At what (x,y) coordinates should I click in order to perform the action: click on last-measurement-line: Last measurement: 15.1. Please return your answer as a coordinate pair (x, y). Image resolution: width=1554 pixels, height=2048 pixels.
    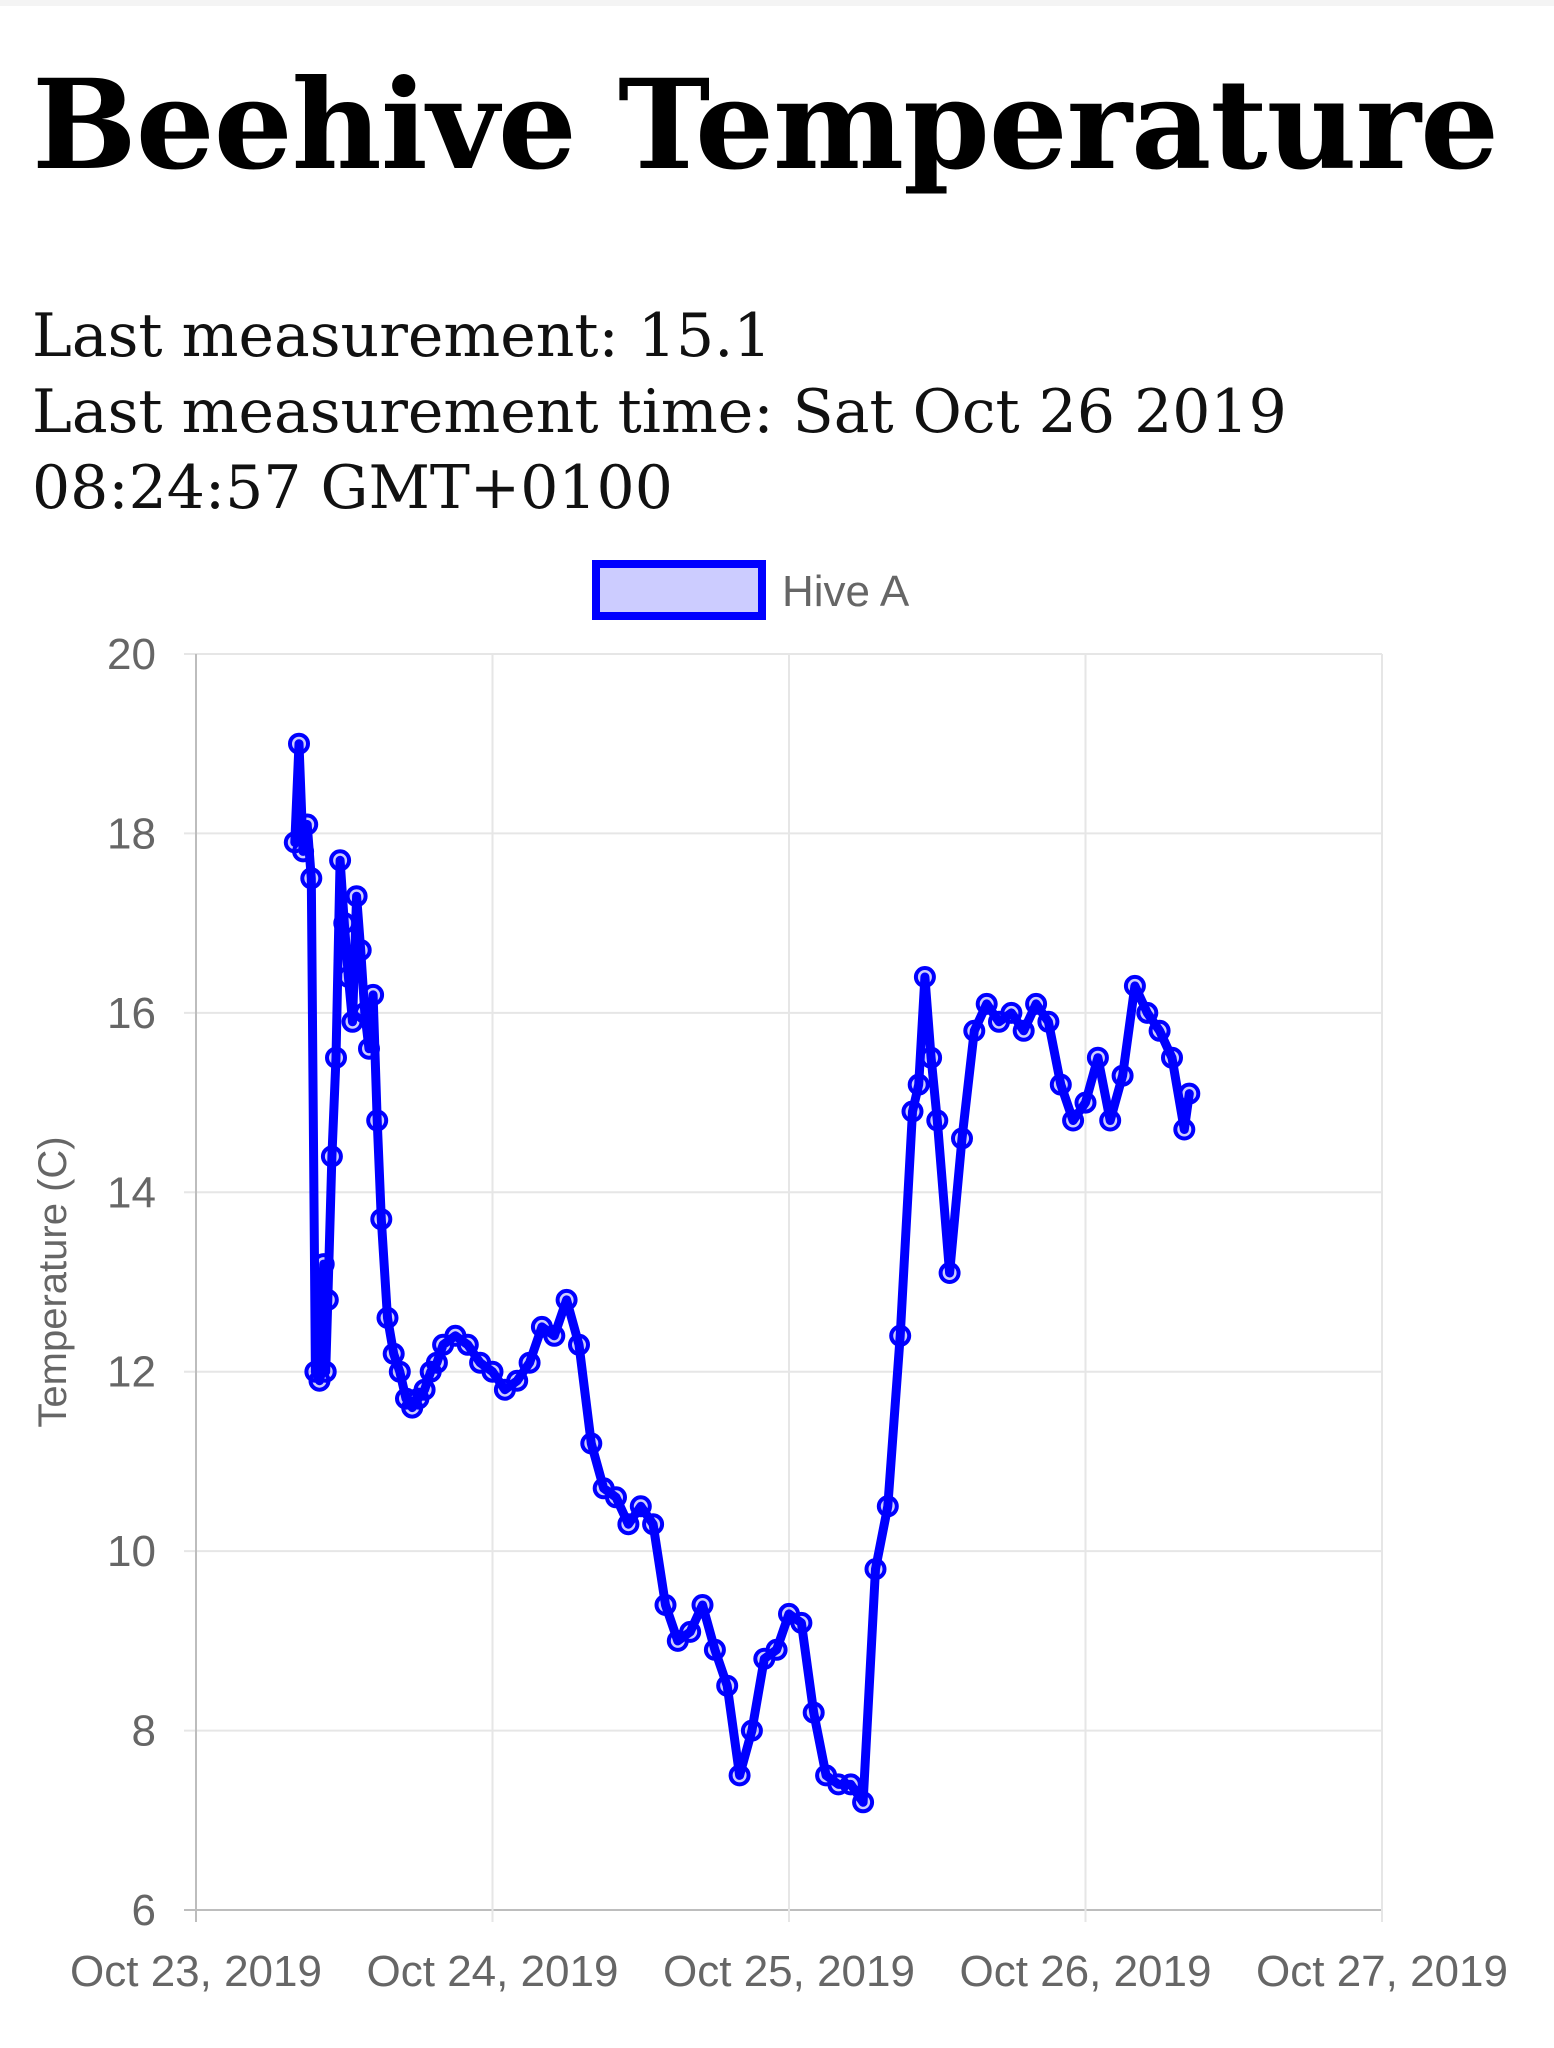
    Looking at the image, I should click on (782, 336).